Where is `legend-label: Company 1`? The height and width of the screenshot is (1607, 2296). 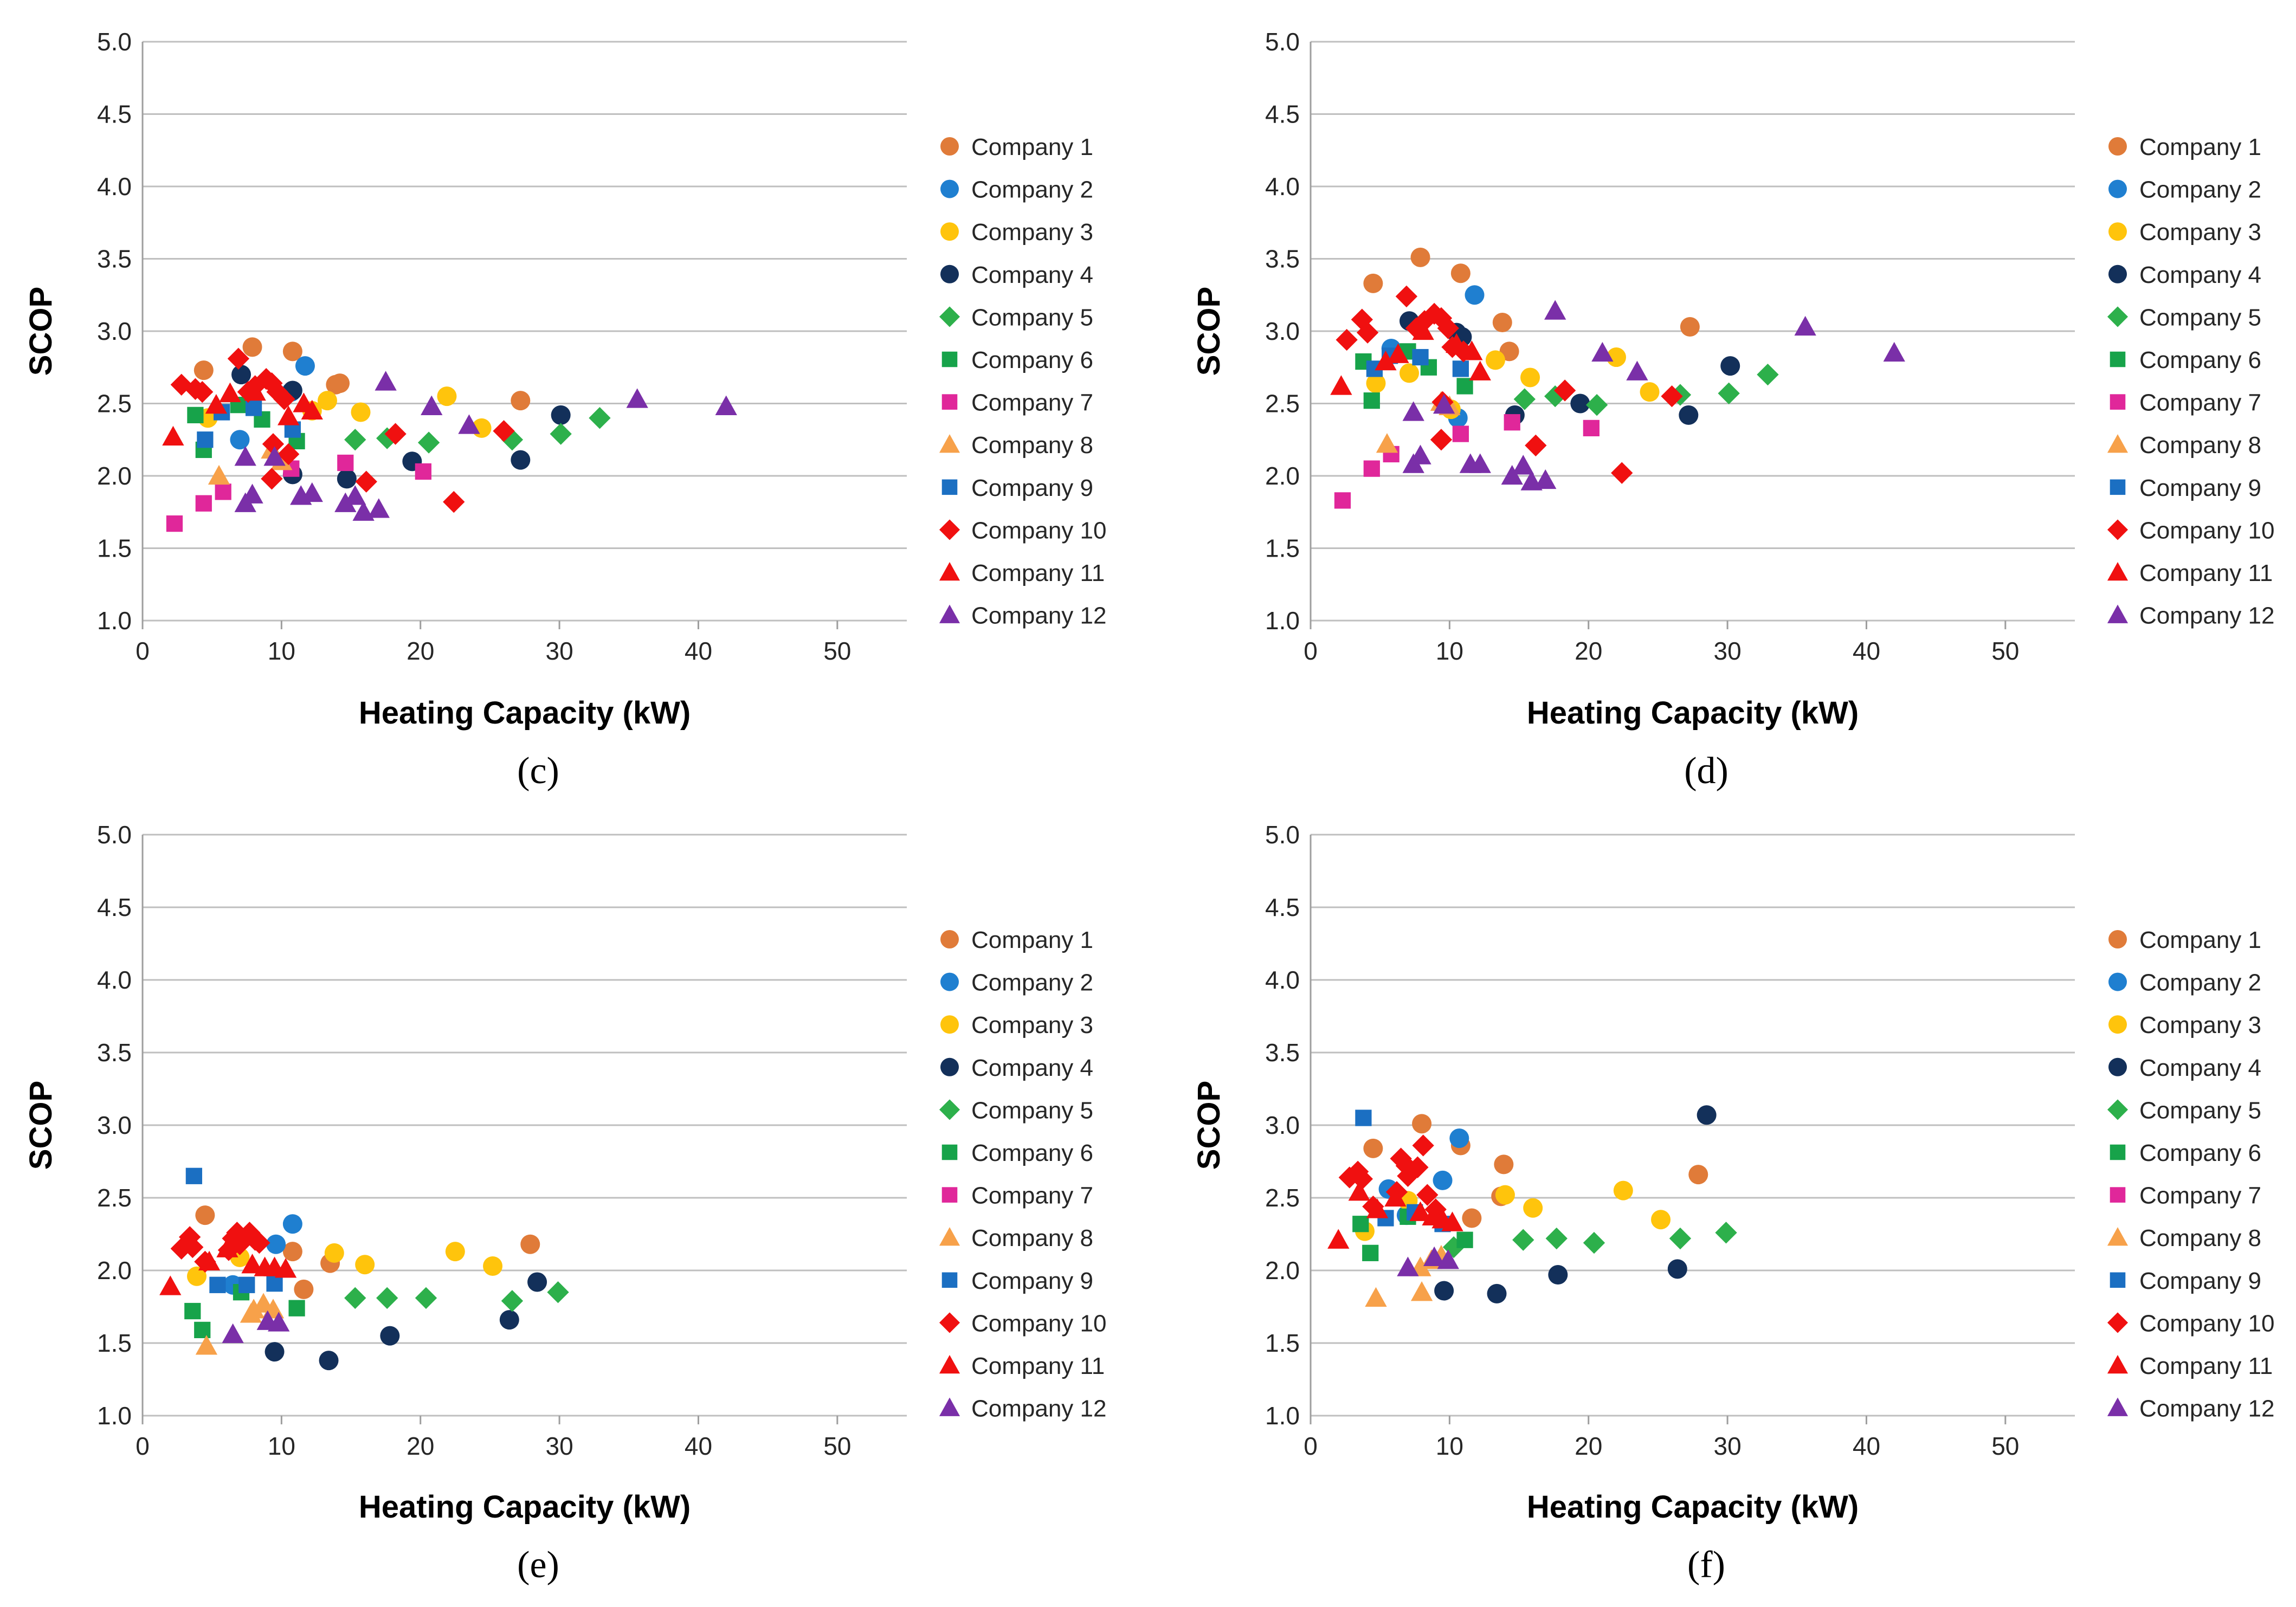
legend-label: Company 1 is located at coordinates (2200, 940).